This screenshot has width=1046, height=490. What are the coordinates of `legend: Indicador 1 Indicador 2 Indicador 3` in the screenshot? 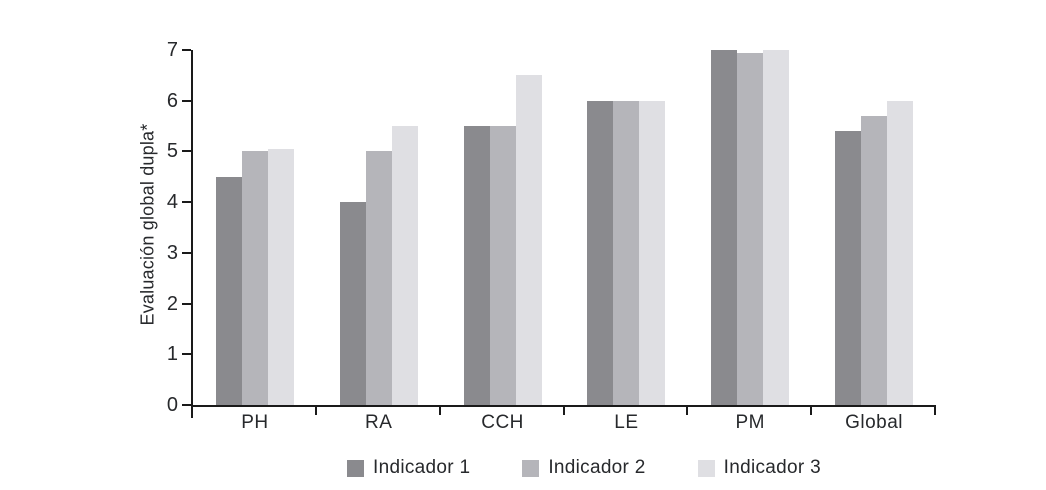 It's located at (584, 468).